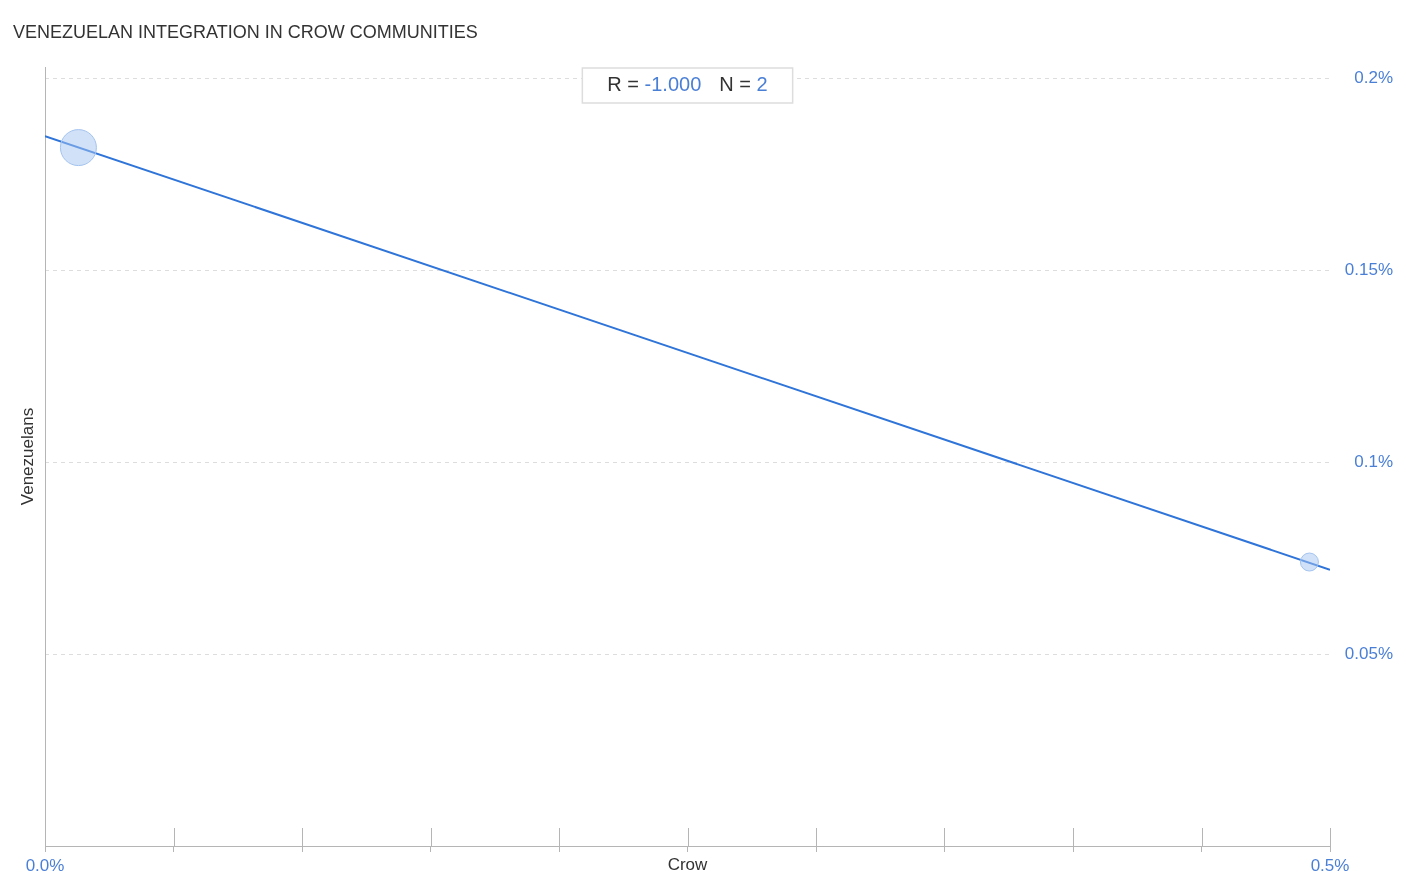 This screenshot has width=1406, height=892. I want to click on annotation: N = 2, so click(743, 84).